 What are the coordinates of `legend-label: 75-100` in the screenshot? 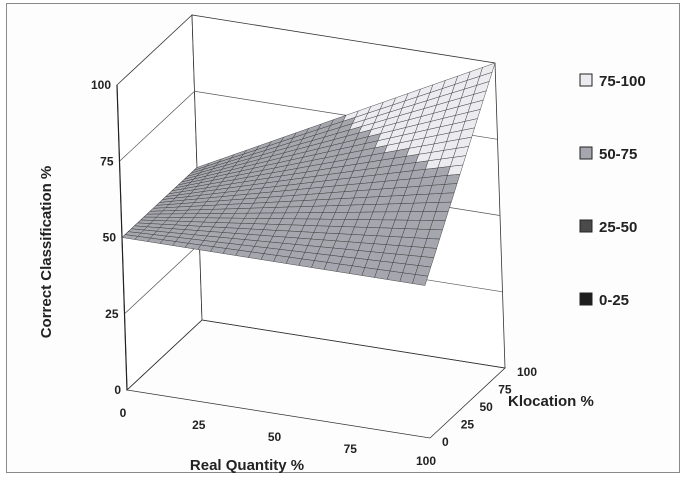 It's located at (622, 81).